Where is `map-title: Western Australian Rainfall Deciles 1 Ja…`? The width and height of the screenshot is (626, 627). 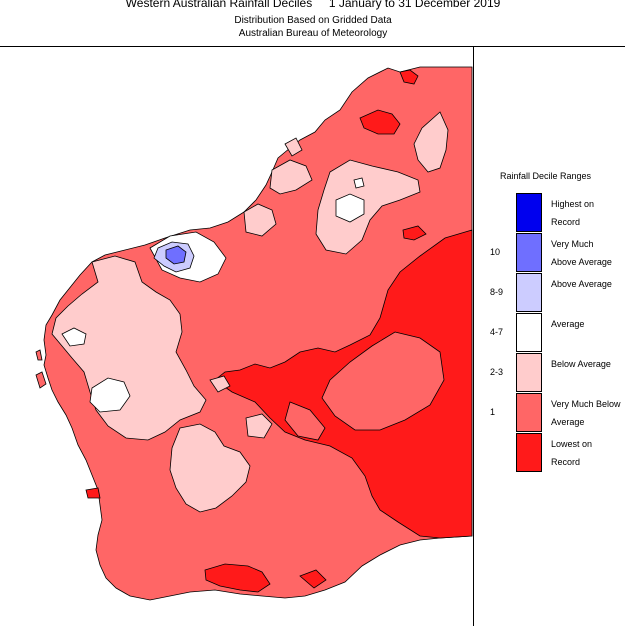
map-title: Western Australian Rainfall Deciles 1 Ja… is located at coordinates (313, 5).